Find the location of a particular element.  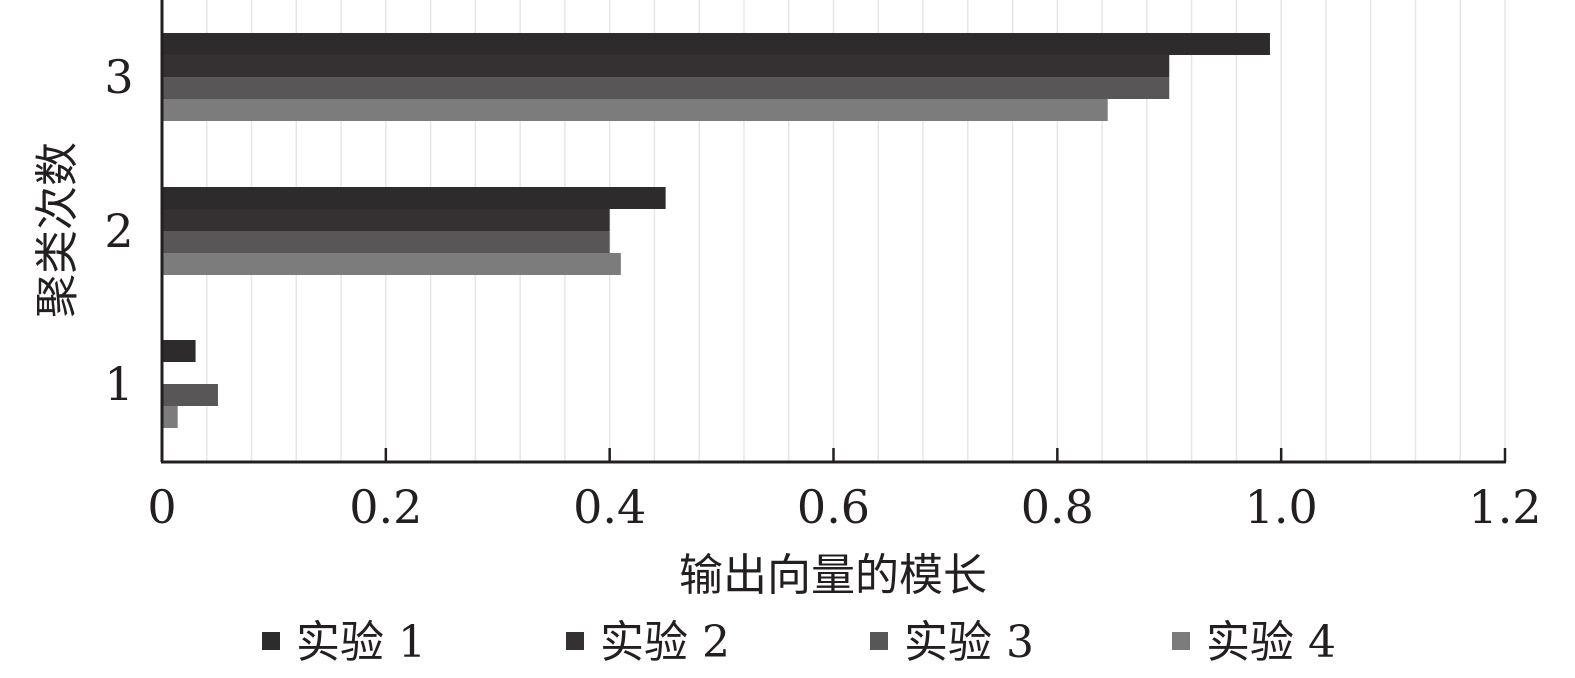

x-tick-label-4: 0.8 is located at coordinates (1057, 507).